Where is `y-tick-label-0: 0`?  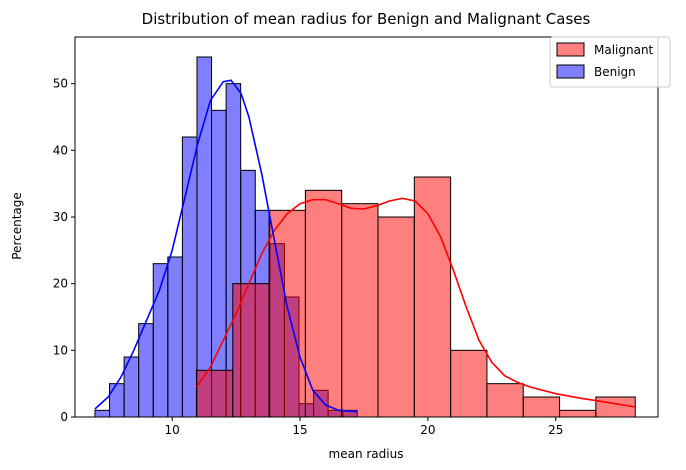
y-tick-label-0: 0 is located at coordinates (64, 417).